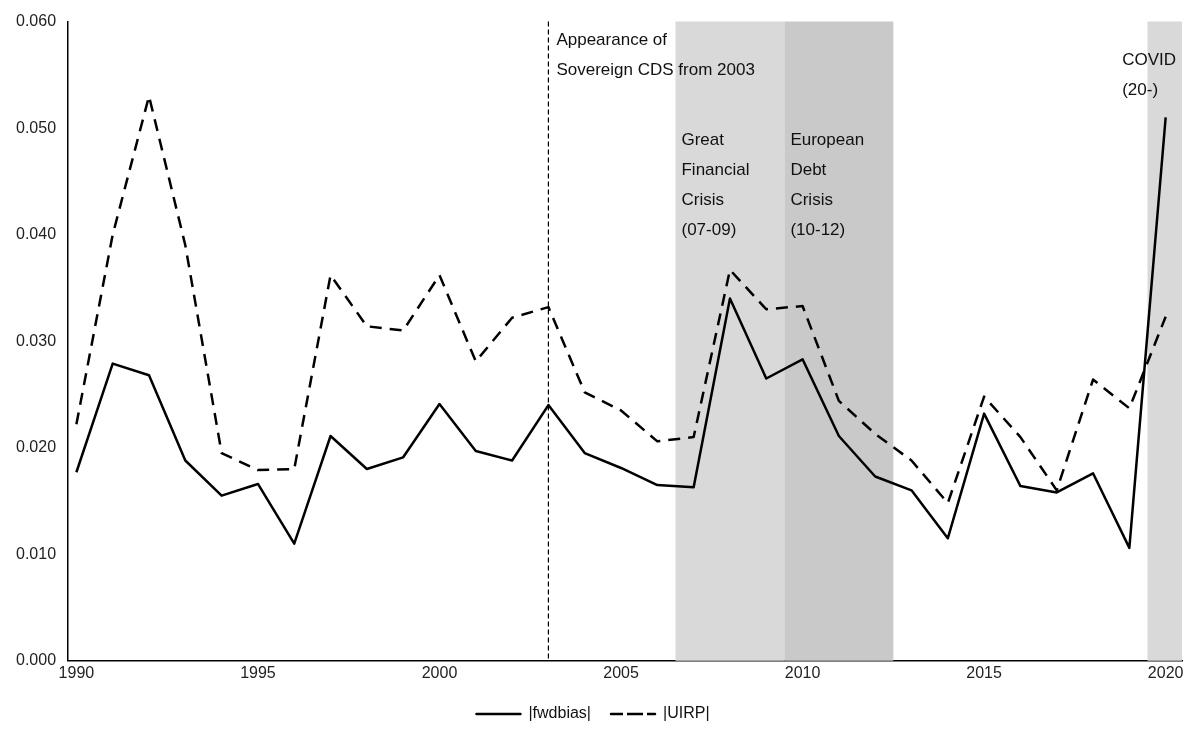 Image resolution: width=1196 pixels, height=738 pixels. Describe the element at coordinates (984, 672) in the screenshot. I see `x-tick-label: 2015` at that location.